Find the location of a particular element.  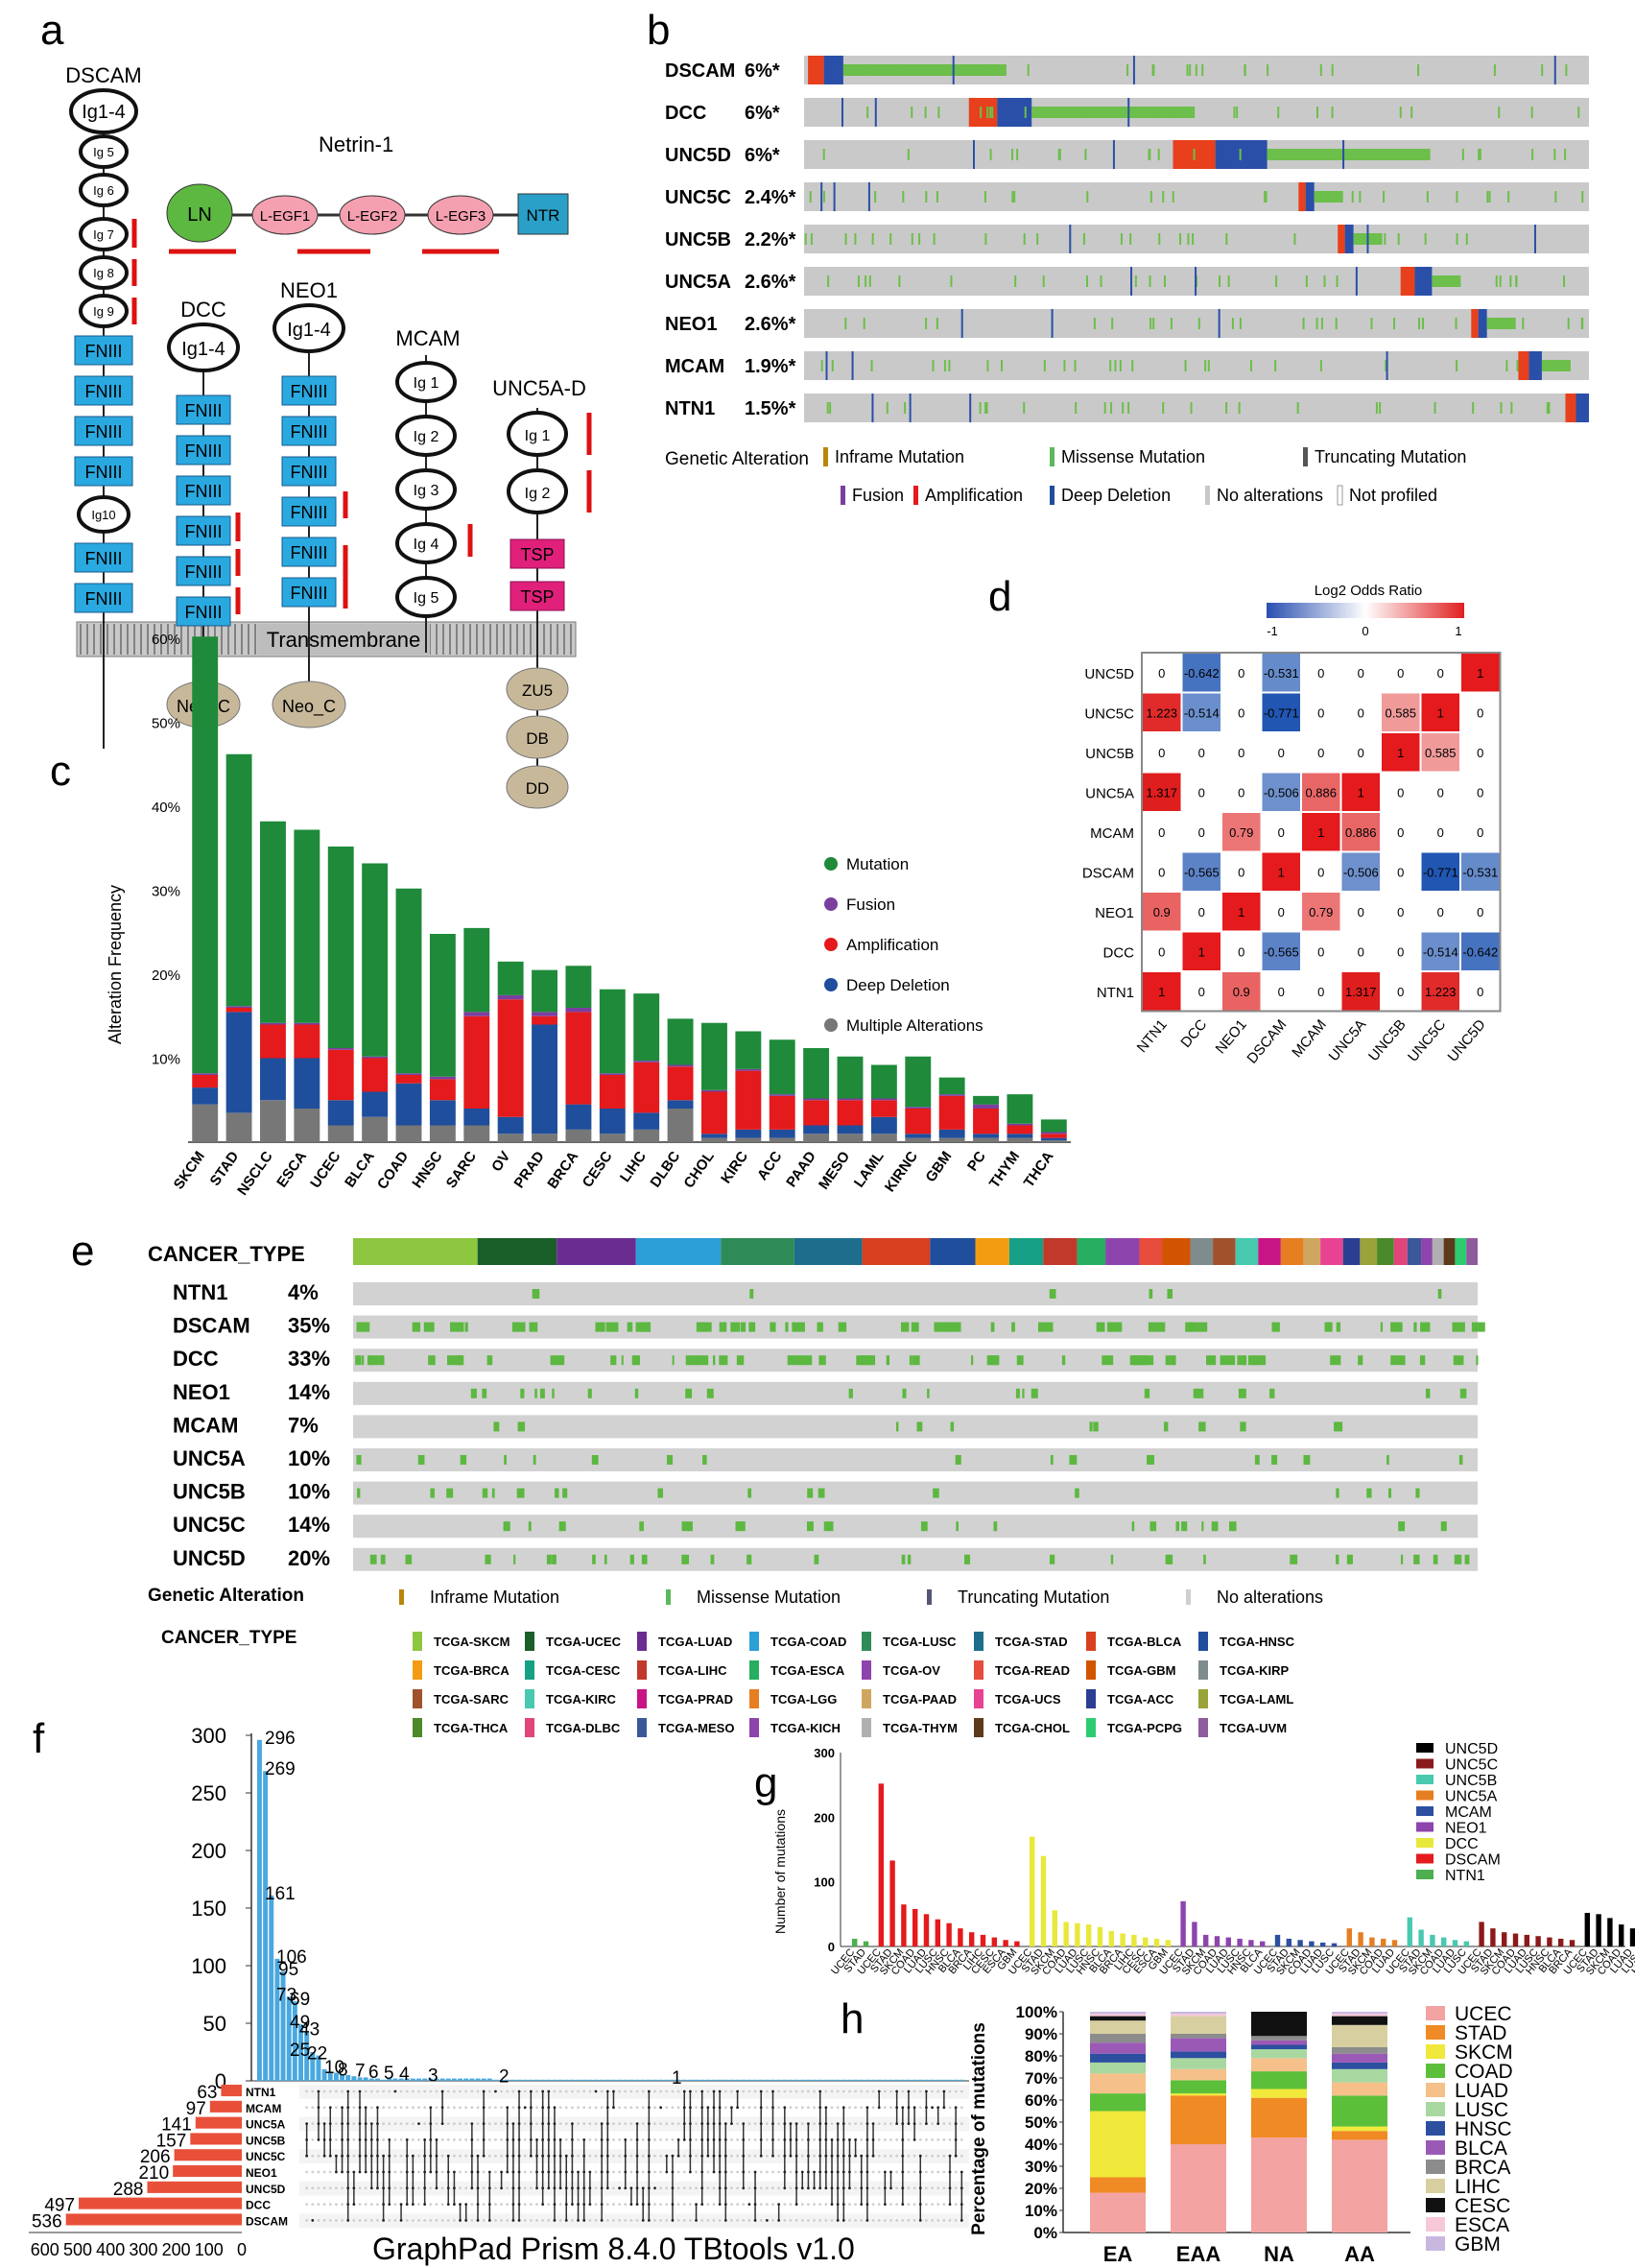

row-label: DCC is located at coordinates (1119, 952).